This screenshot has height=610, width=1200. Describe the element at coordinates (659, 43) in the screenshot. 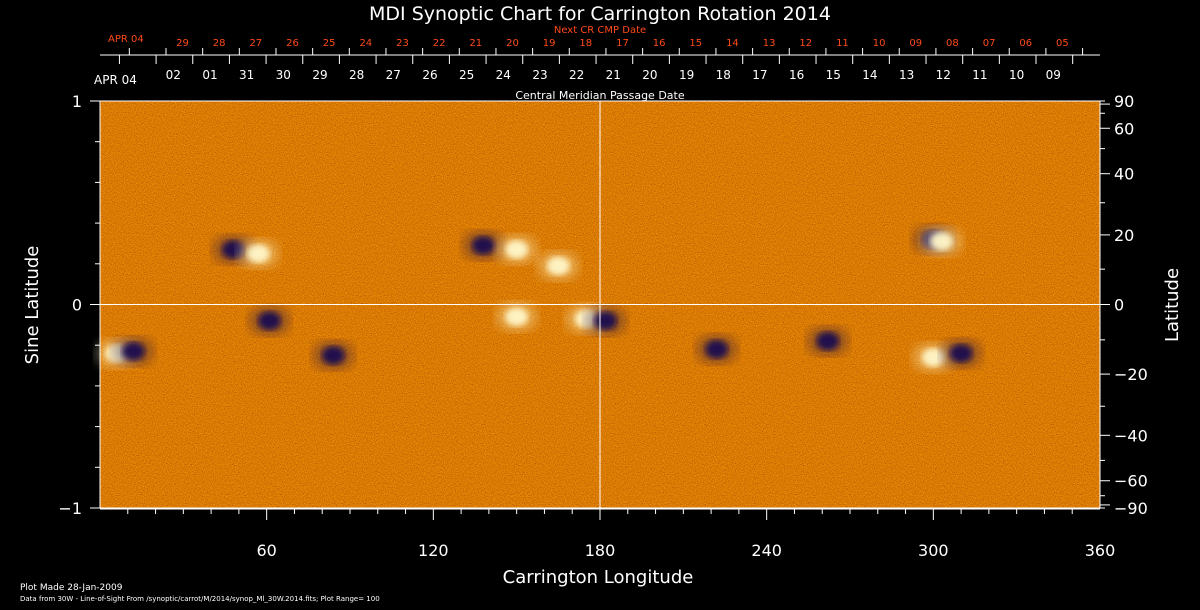

I see `next-date-label: 16` at that location.